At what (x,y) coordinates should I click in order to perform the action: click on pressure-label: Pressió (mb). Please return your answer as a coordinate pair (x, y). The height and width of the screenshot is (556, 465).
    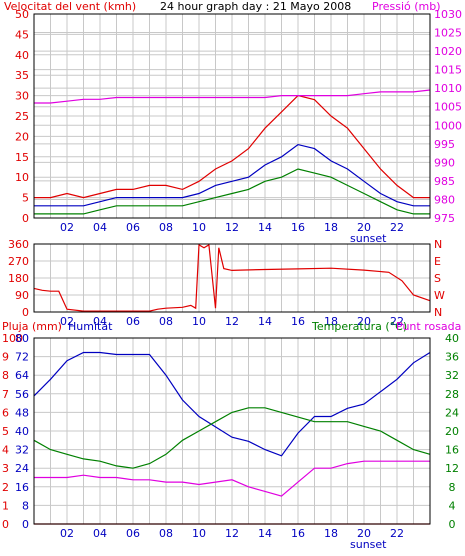
    Looking at the image, I should click on (406, 6).